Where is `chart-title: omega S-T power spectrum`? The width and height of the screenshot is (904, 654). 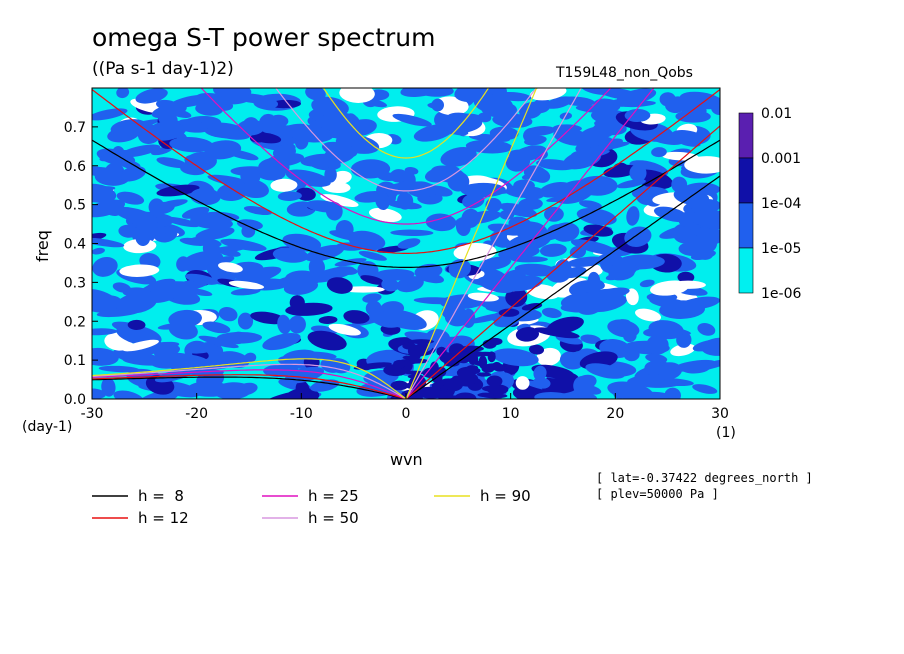
chart-title: omega S-T power spectrum is located at coordinates (264, 37).